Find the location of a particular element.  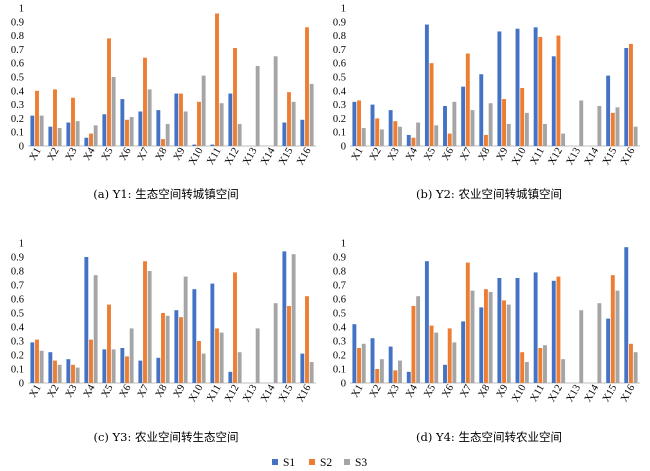

bar-s2-x4-b is located at coordinates (413, 141).